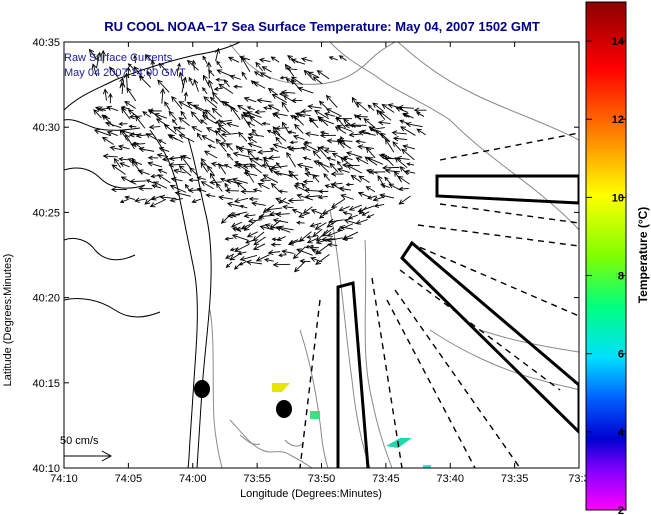 The image size is (651, 515). I want to click on y-tick-label: 40:15, so click(46, 384).